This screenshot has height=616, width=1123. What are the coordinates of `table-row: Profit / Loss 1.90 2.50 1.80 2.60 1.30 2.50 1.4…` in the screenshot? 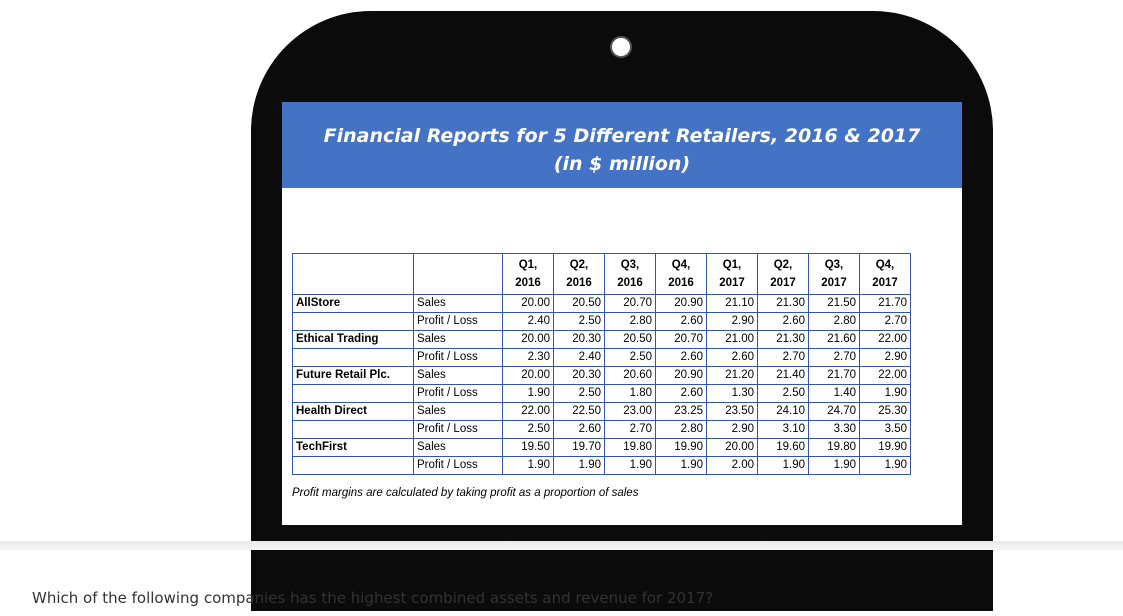 It's located at (601, 393).